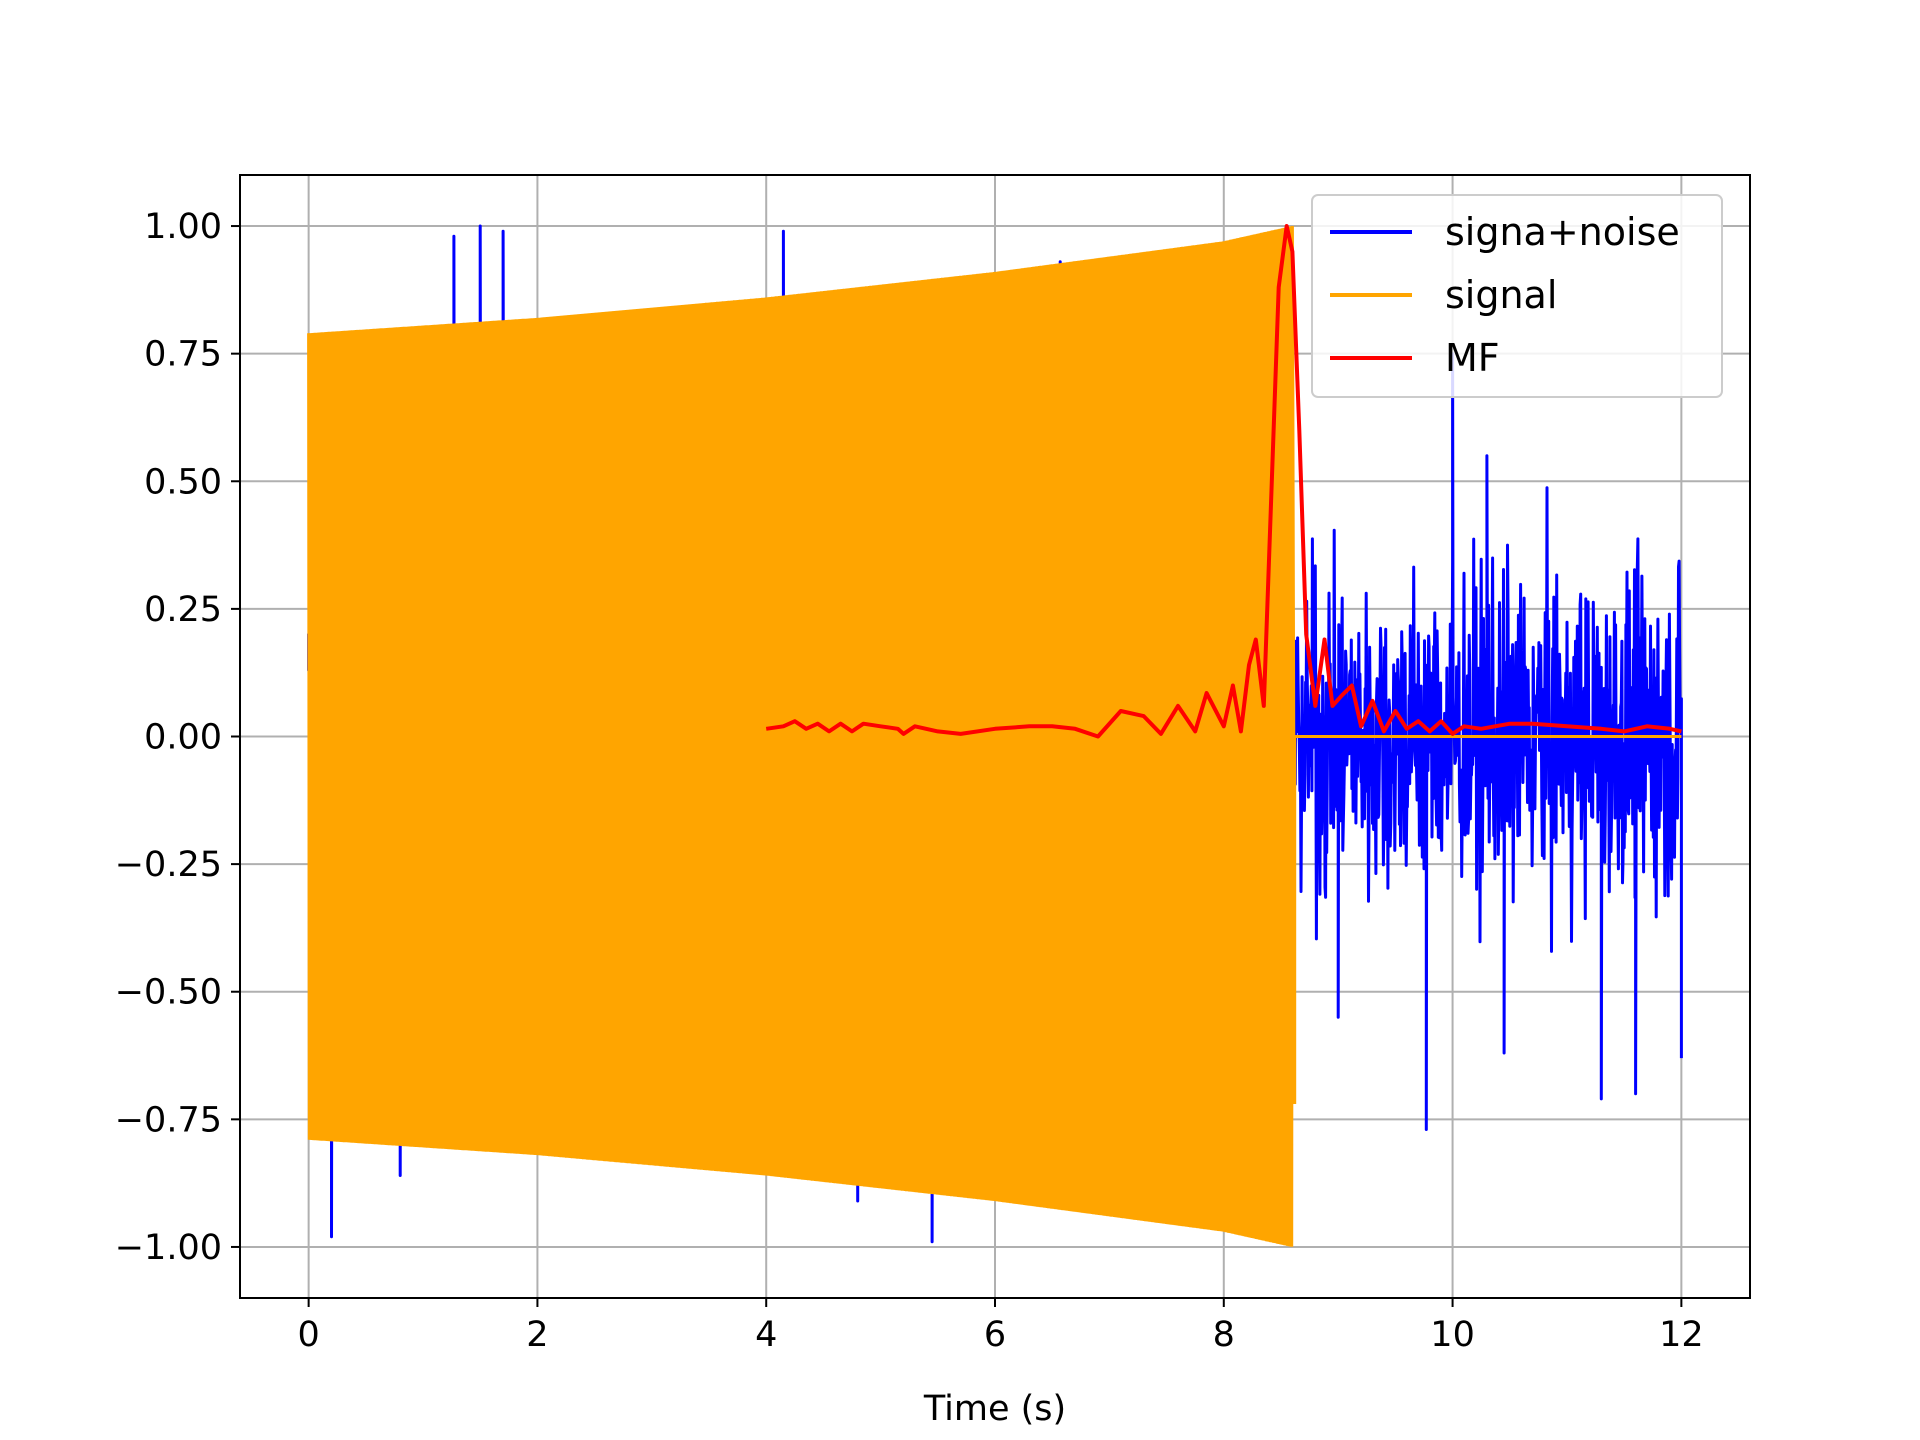 The height and width of the screenshot is (1440, 1920). I want to click on y-tick-label: −0.50, so click(168, 993).